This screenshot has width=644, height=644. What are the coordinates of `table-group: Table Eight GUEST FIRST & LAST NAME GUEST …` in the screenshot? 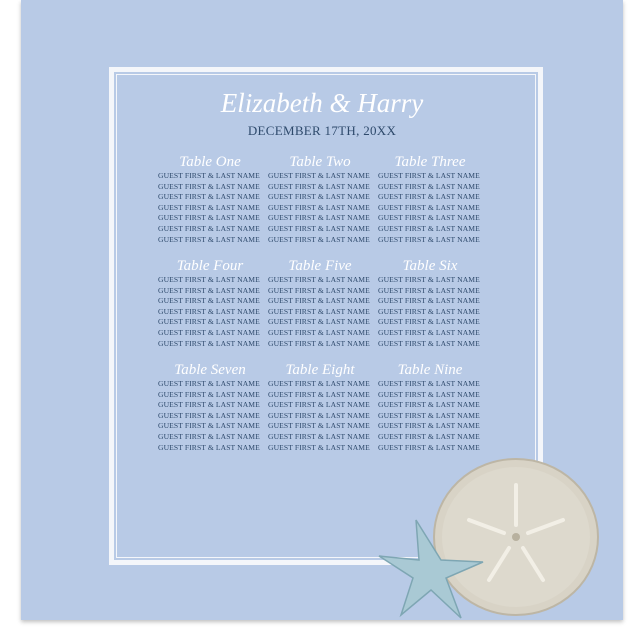 It's located at (320, 407).